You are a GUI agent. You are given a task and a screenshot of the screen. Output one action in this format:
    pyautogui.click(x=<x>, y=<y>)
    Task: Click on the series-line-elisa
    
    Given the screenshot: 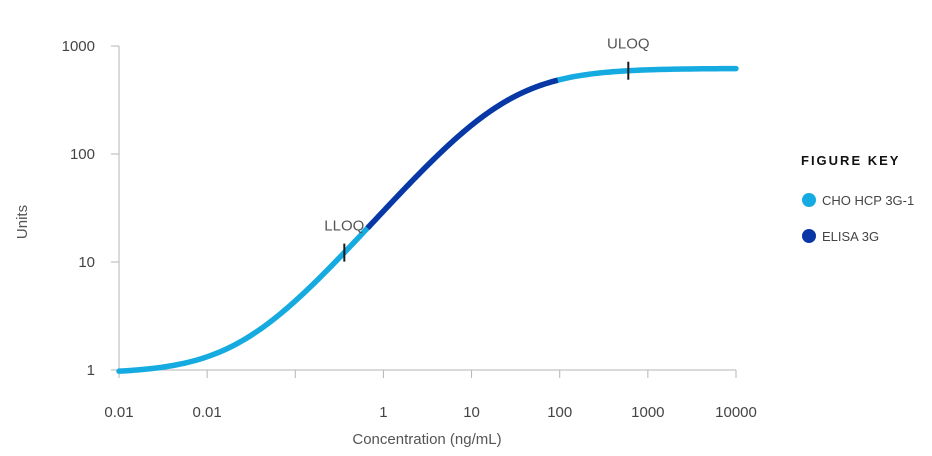 What is the action you would take?
    pyautogui.click(x=462, y=153)
    